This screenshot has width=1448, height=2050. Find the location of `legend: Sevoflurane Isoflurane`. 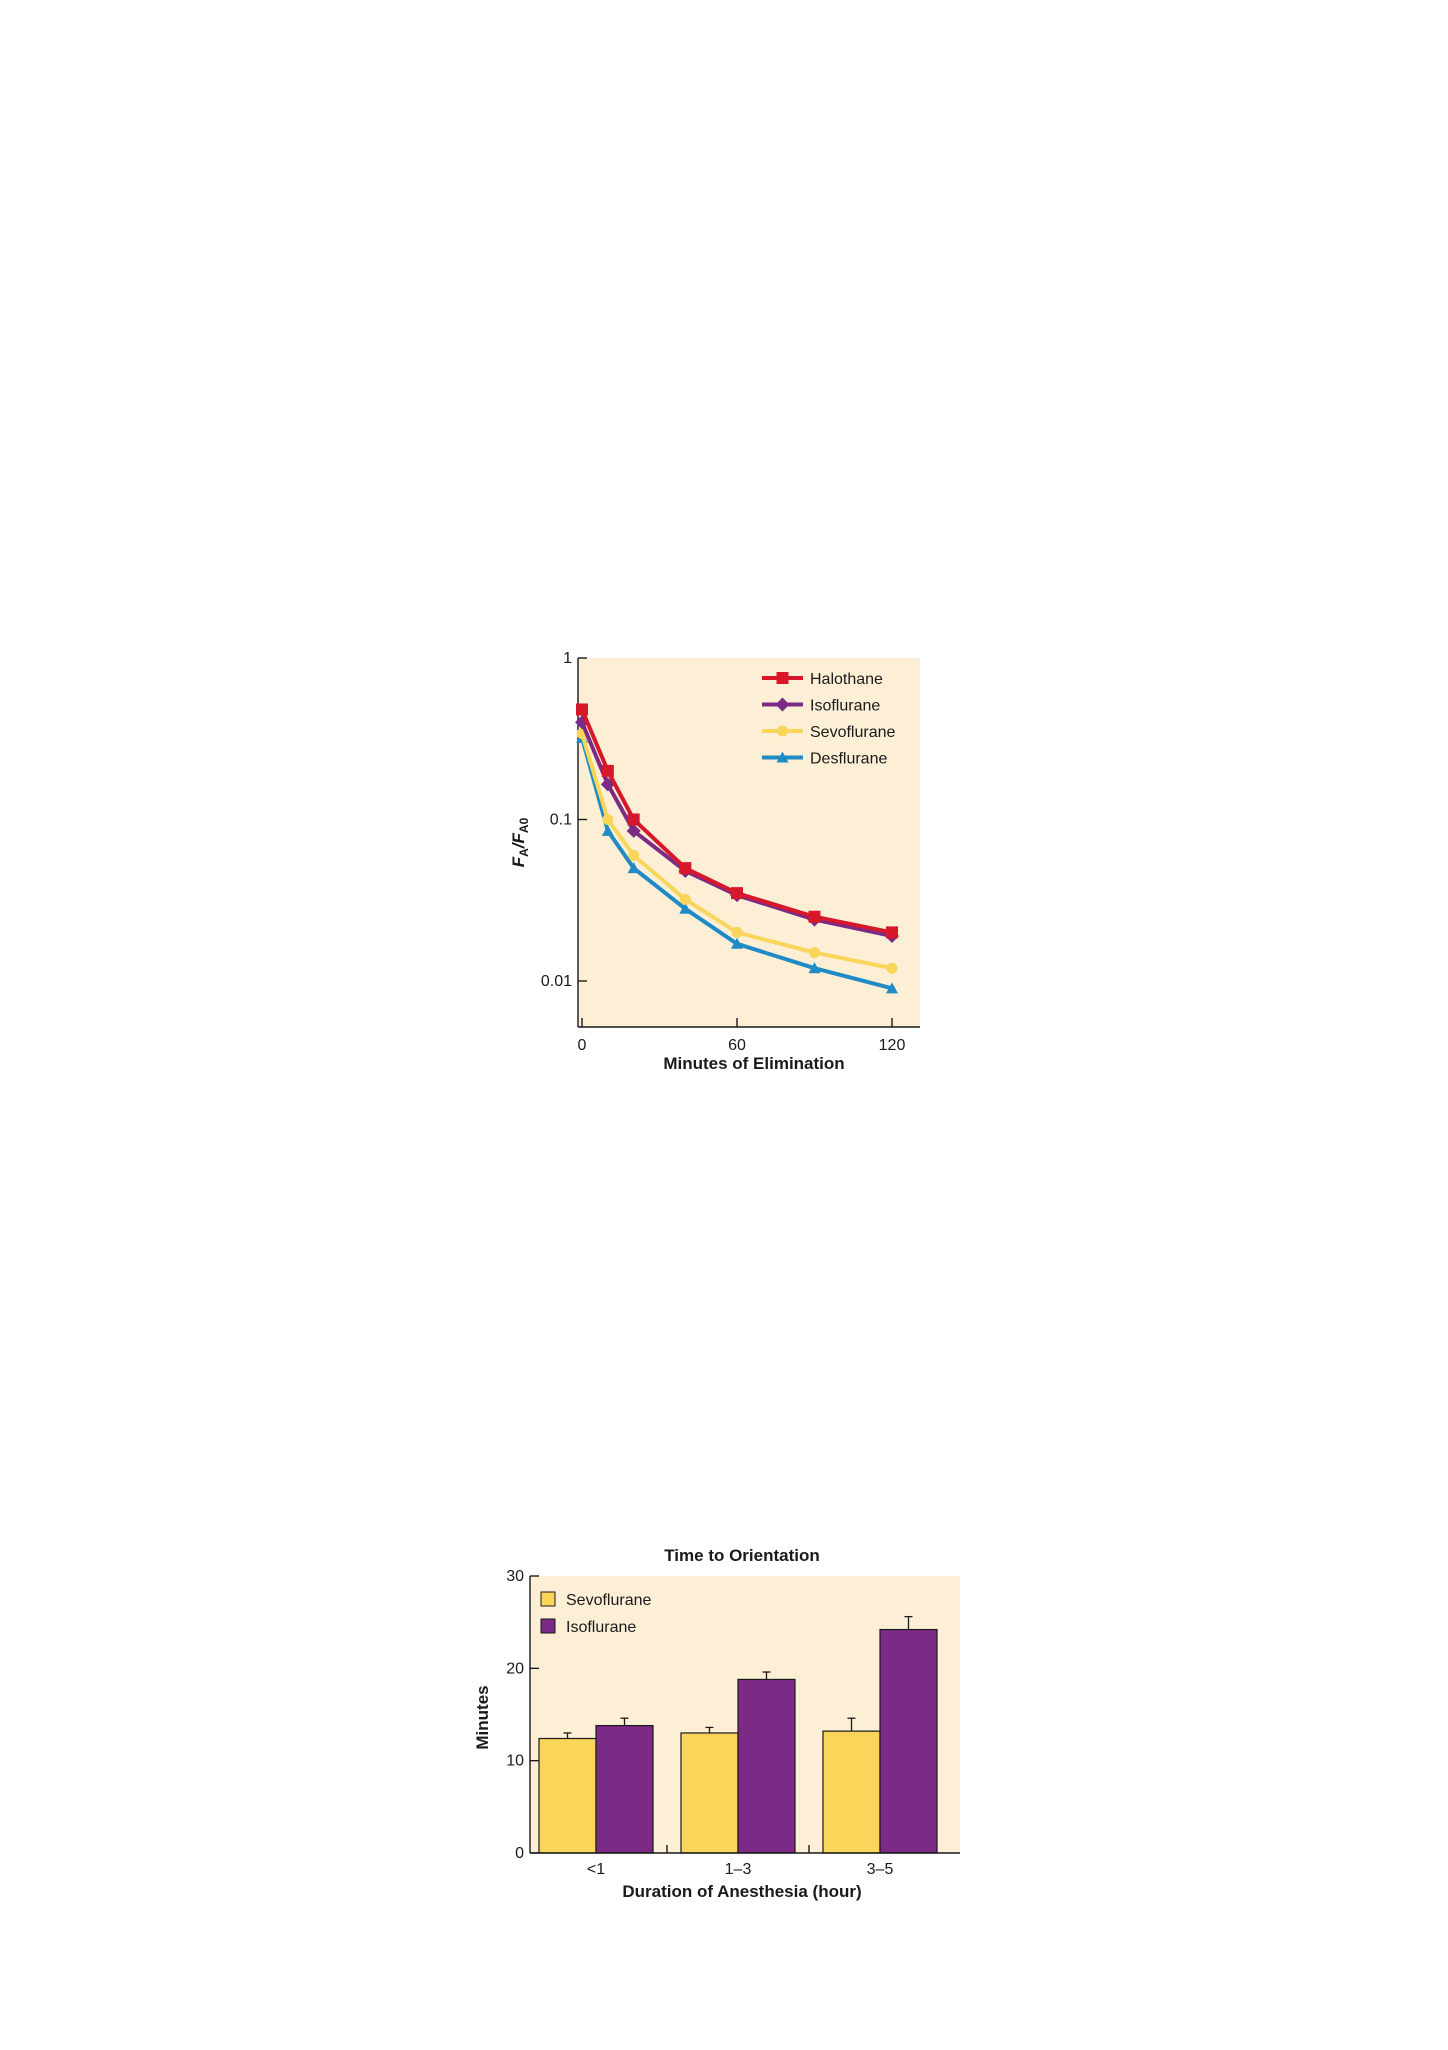

legend: Sevoflurane Isoflurane is located at coordinates (595, 1613).